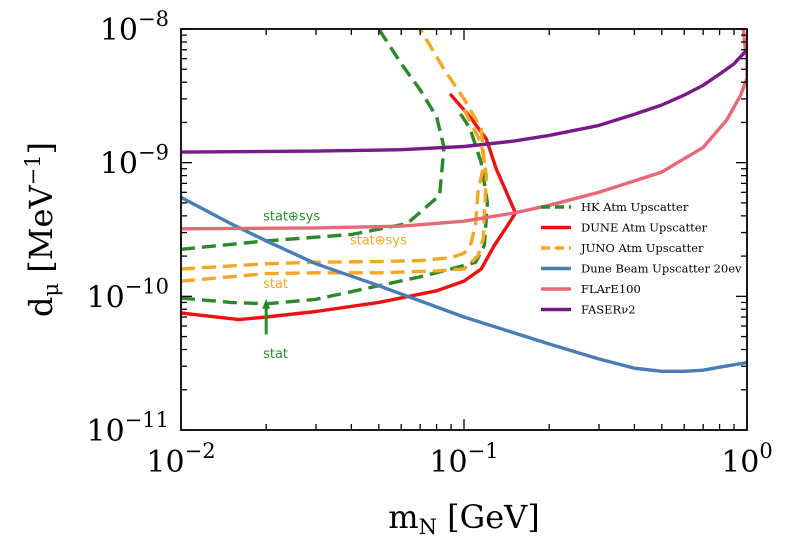  I want to click on legend-label-juno-atm-upscatter: JUNO Atm Upscatter, so click(642, 248).